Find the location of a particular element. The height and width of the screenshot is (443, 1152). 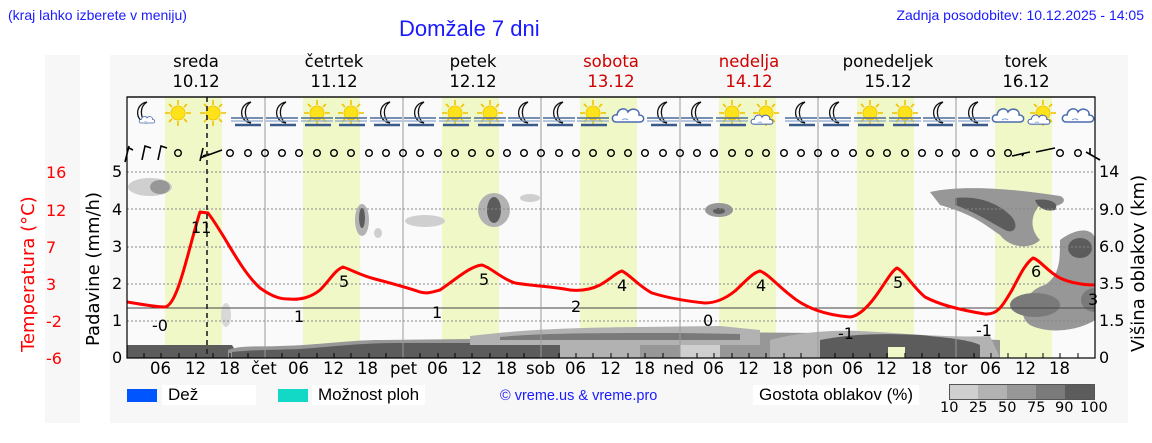

density-tick: 100 is located at coordinates (1094, 408).